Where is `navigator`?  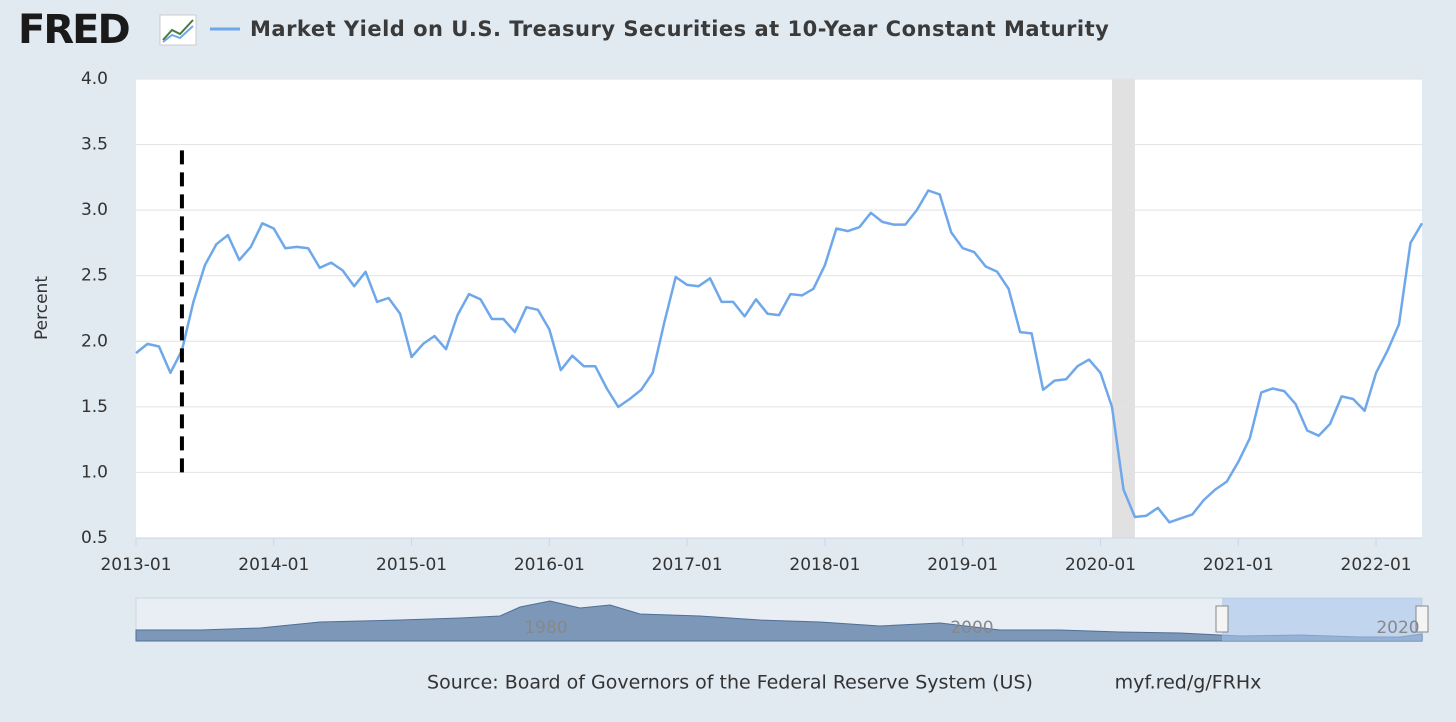 navigator is located at coordinates (782, 619).